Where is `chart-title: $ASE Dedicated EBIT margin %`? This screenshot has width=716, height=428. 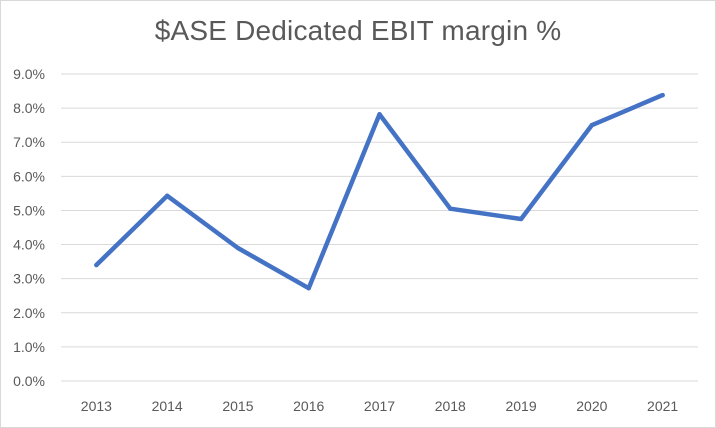 chart-title: $ASE Dedicated EBIT margin % is located at coordinates (358, 30).